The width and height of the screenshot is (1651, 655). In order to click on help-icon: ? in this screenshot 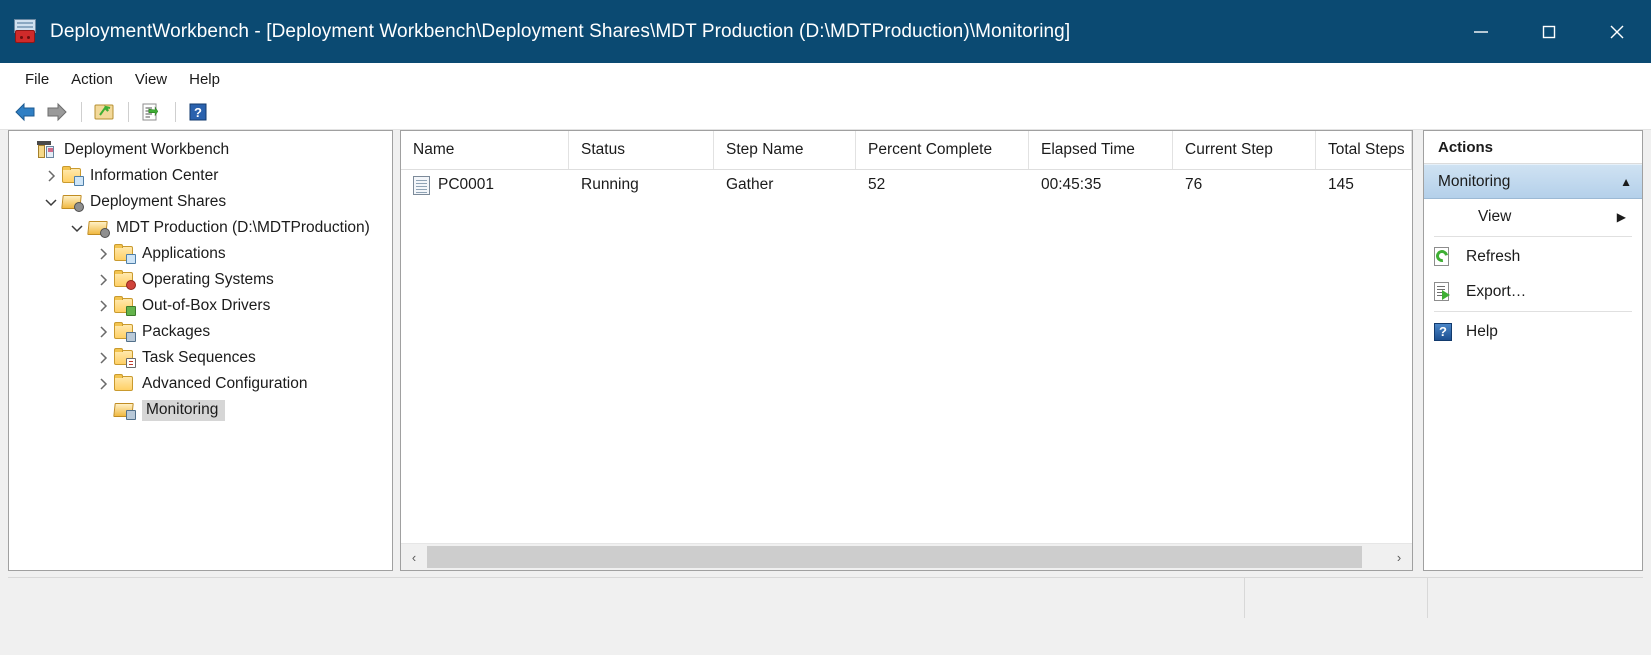, I will do `click(198, 112)`.